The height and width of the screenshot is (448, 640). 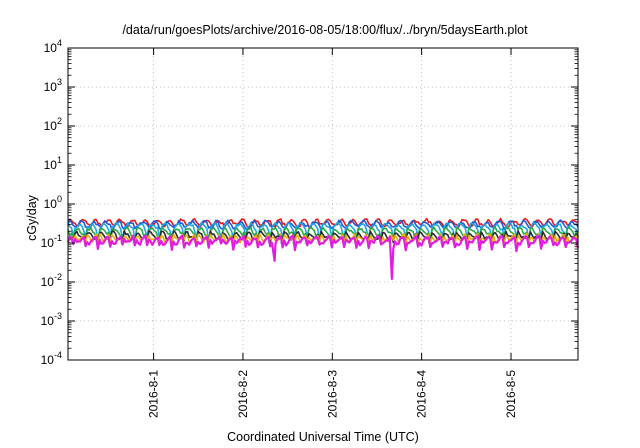 What do you see at coordinates (53, 124) in the screenshot?
I see `y-tick-label: 10²` at bounding box center [53, 124].